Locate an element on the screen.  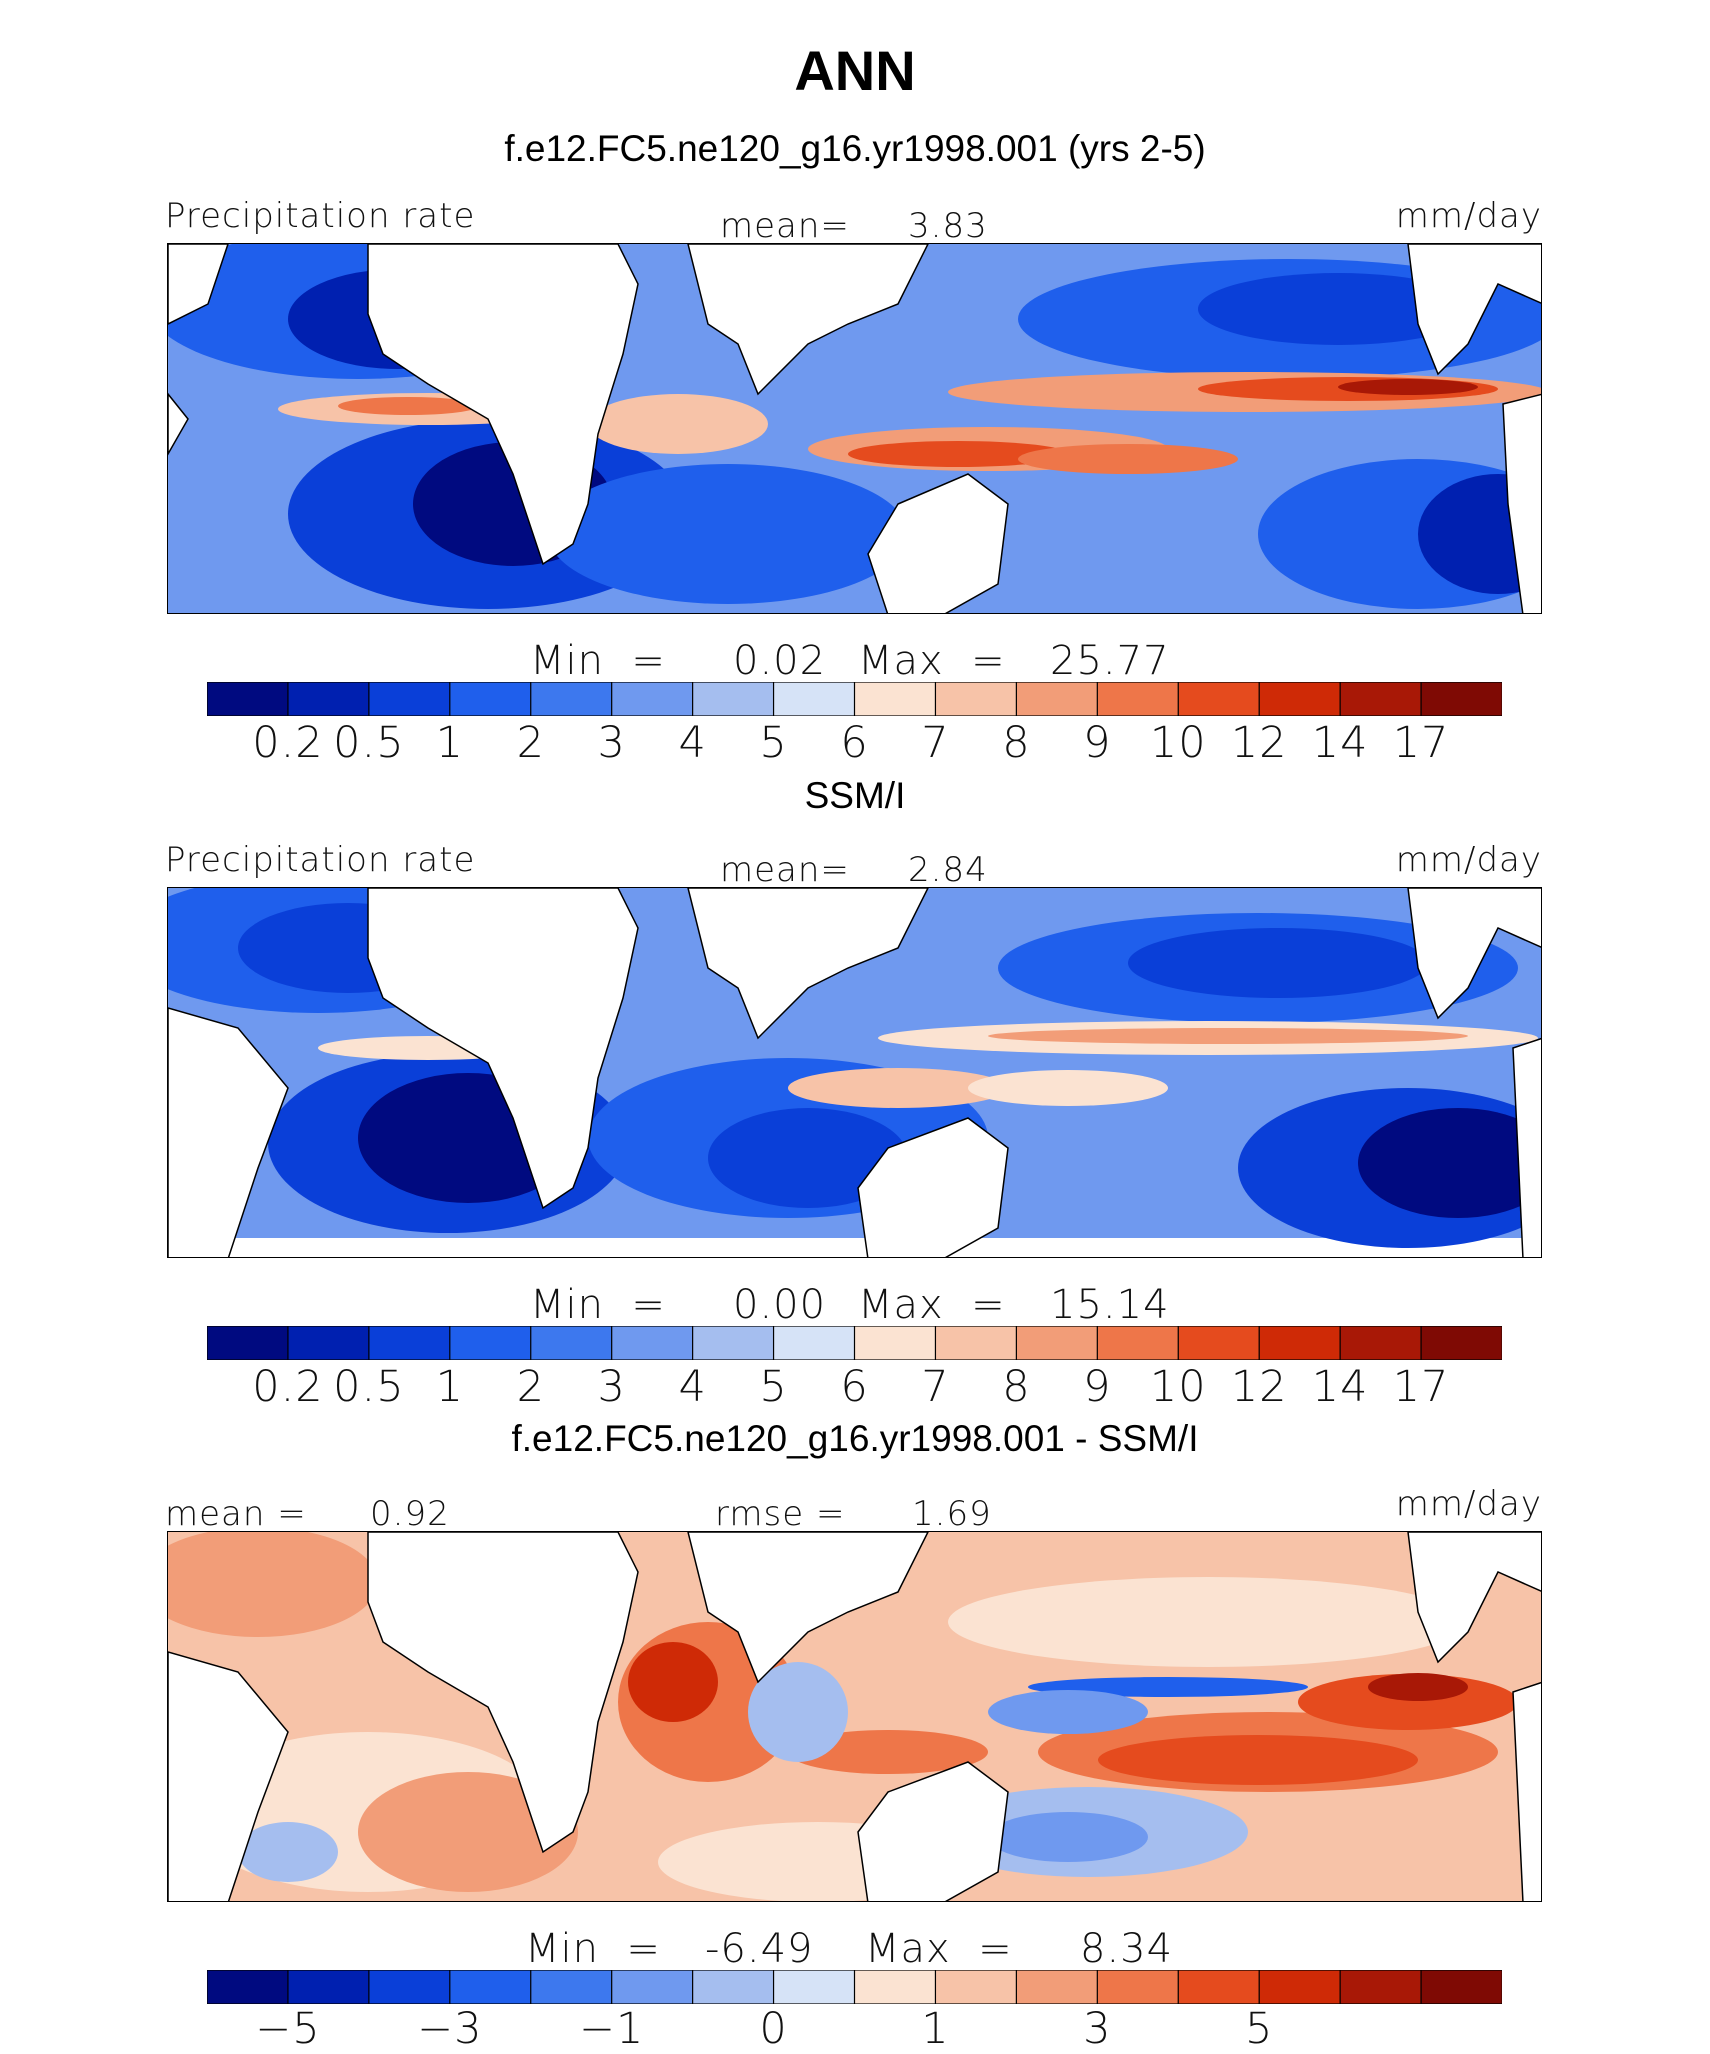
colorbar-tick-label: 9 is located at coordinates (1097, 743).